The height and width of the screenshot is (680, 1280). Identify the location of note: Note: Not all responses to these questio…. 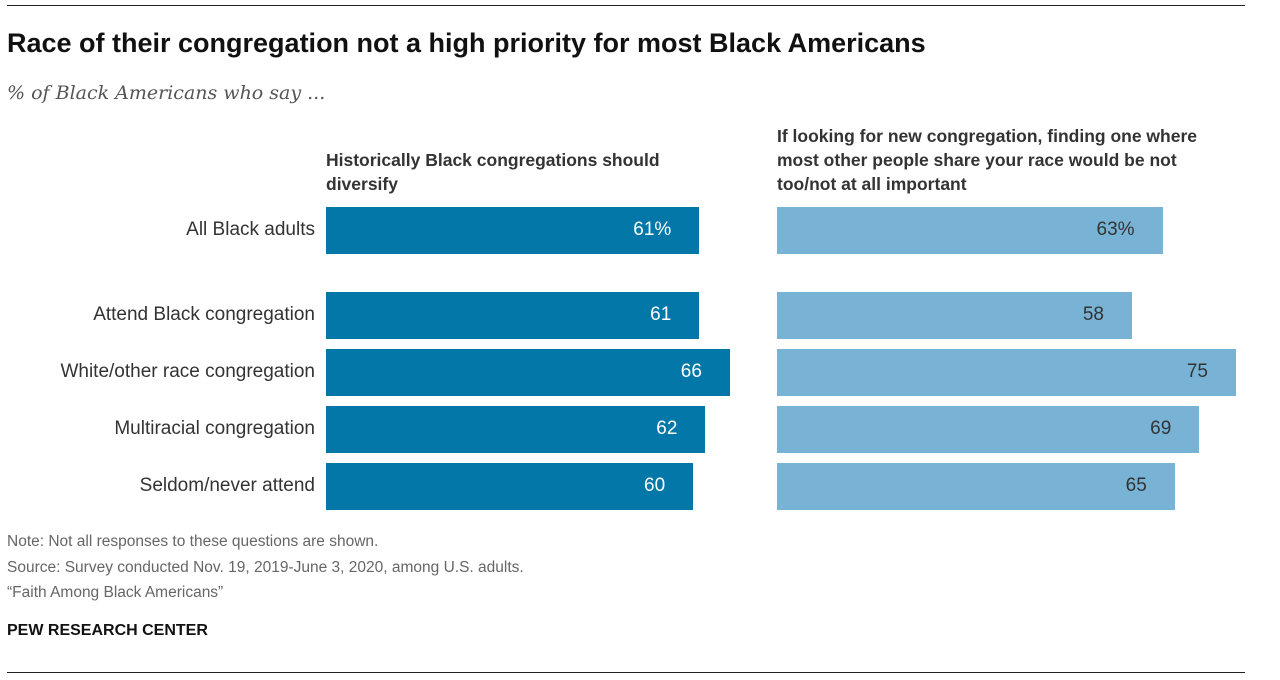
(193, 541).